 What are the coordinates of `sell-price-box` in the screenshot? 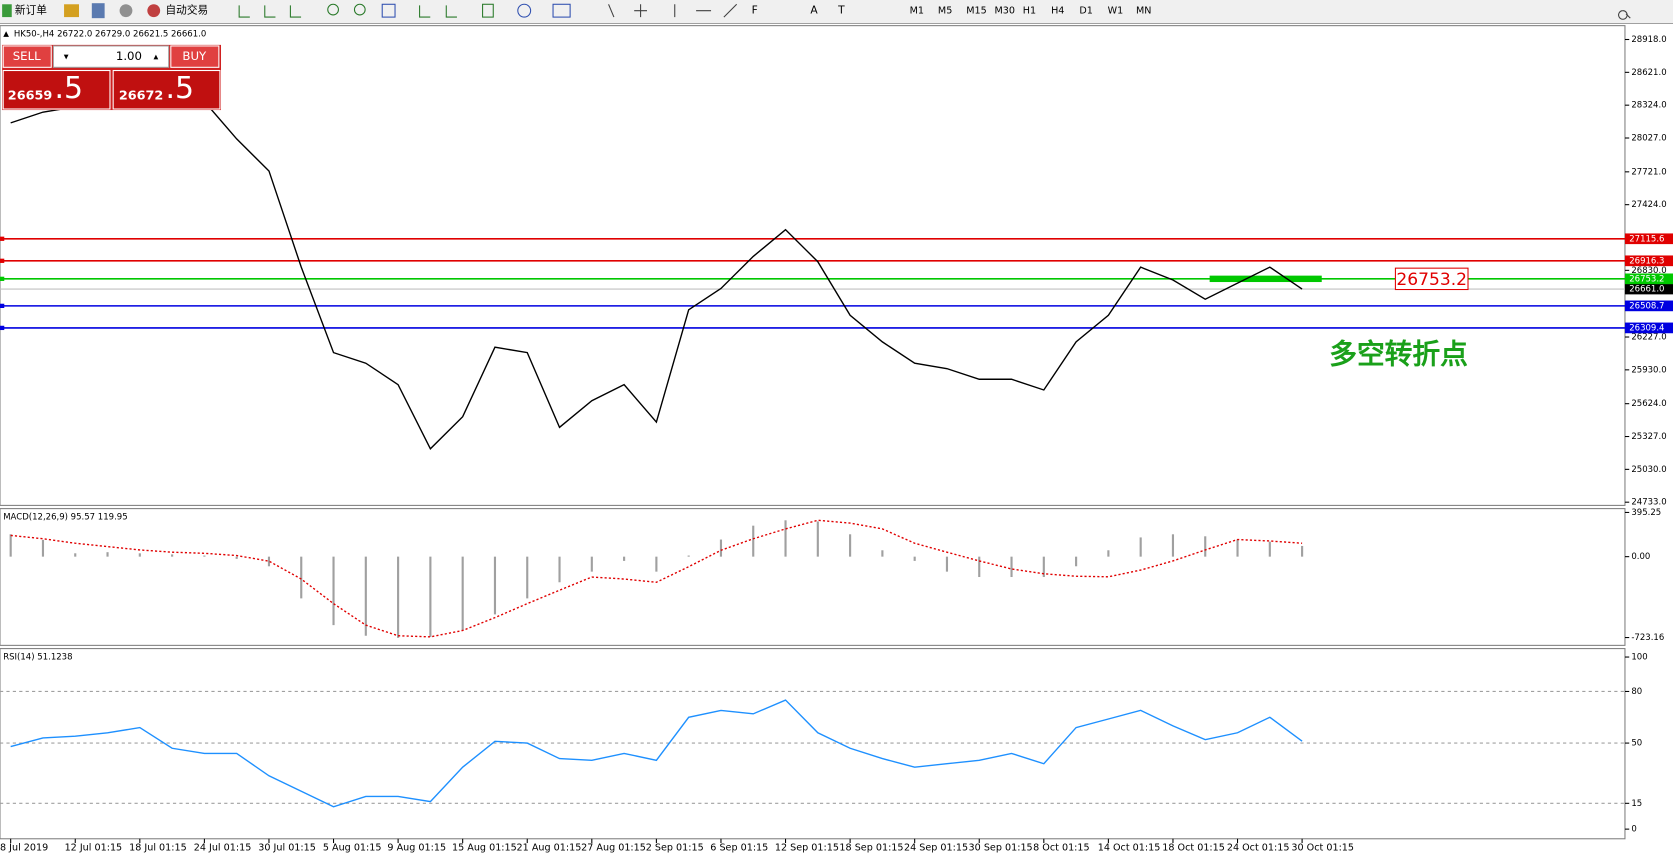 It's located at (56, 89).